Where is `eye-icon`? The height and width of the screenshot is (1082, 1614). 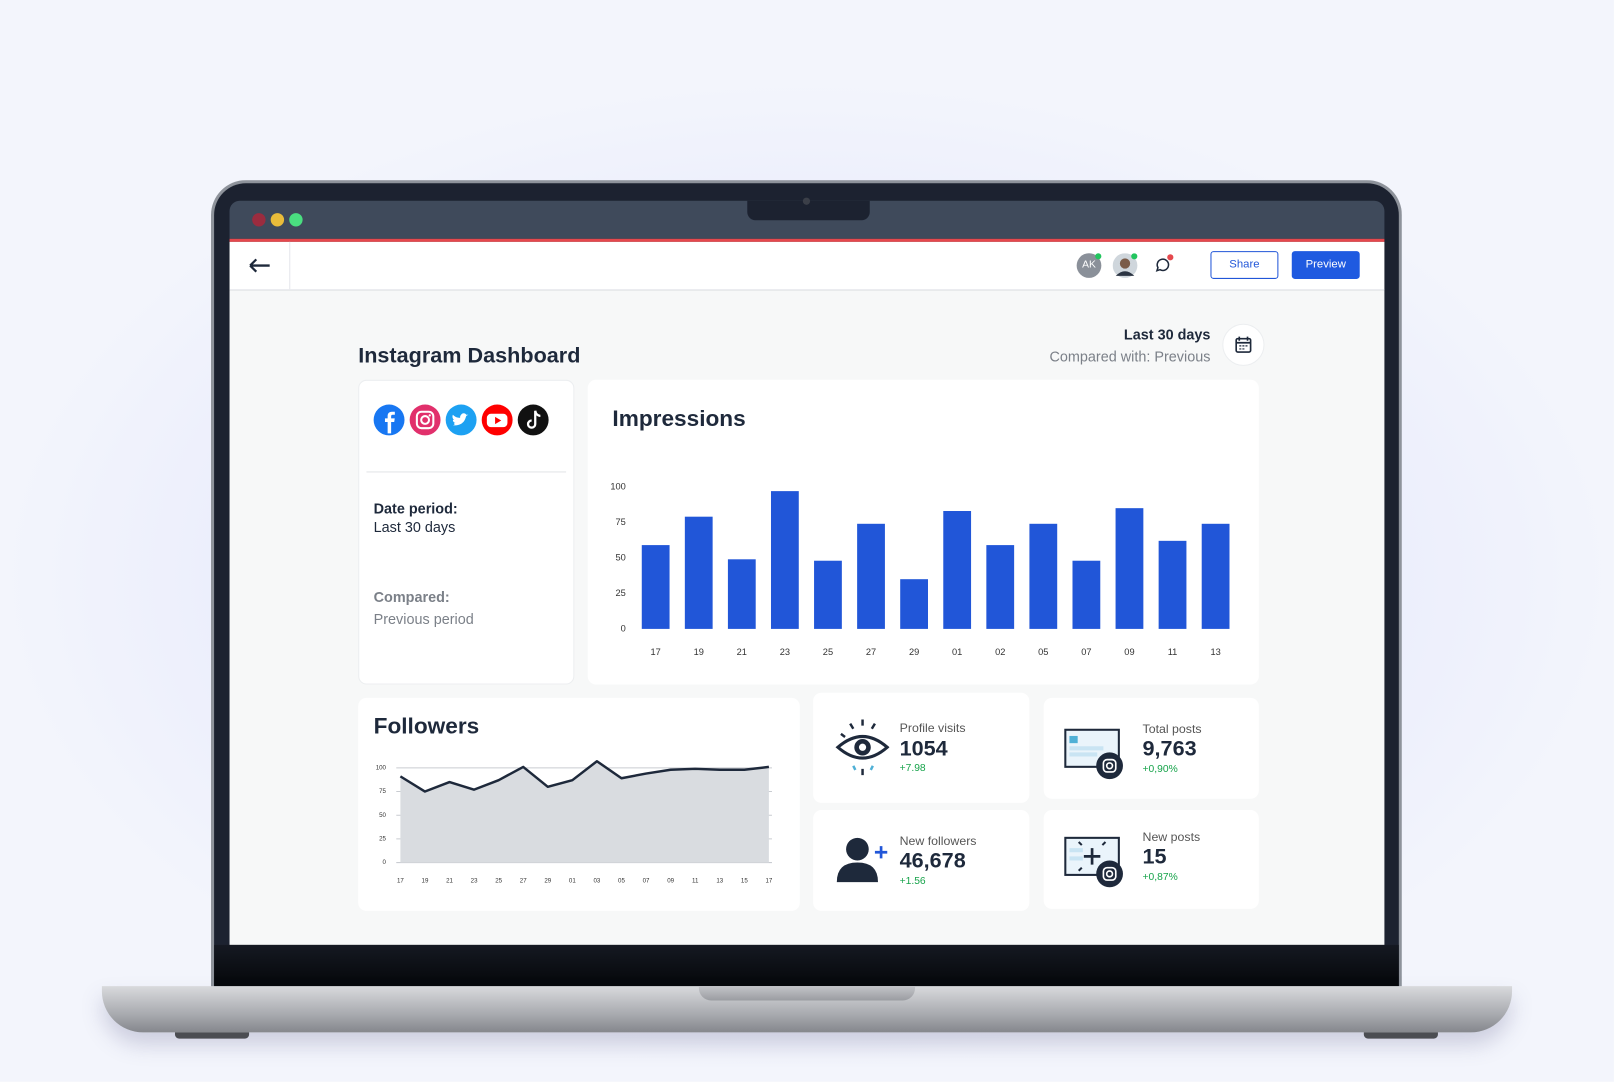
eye-icon is located at coordinates (862, 747).